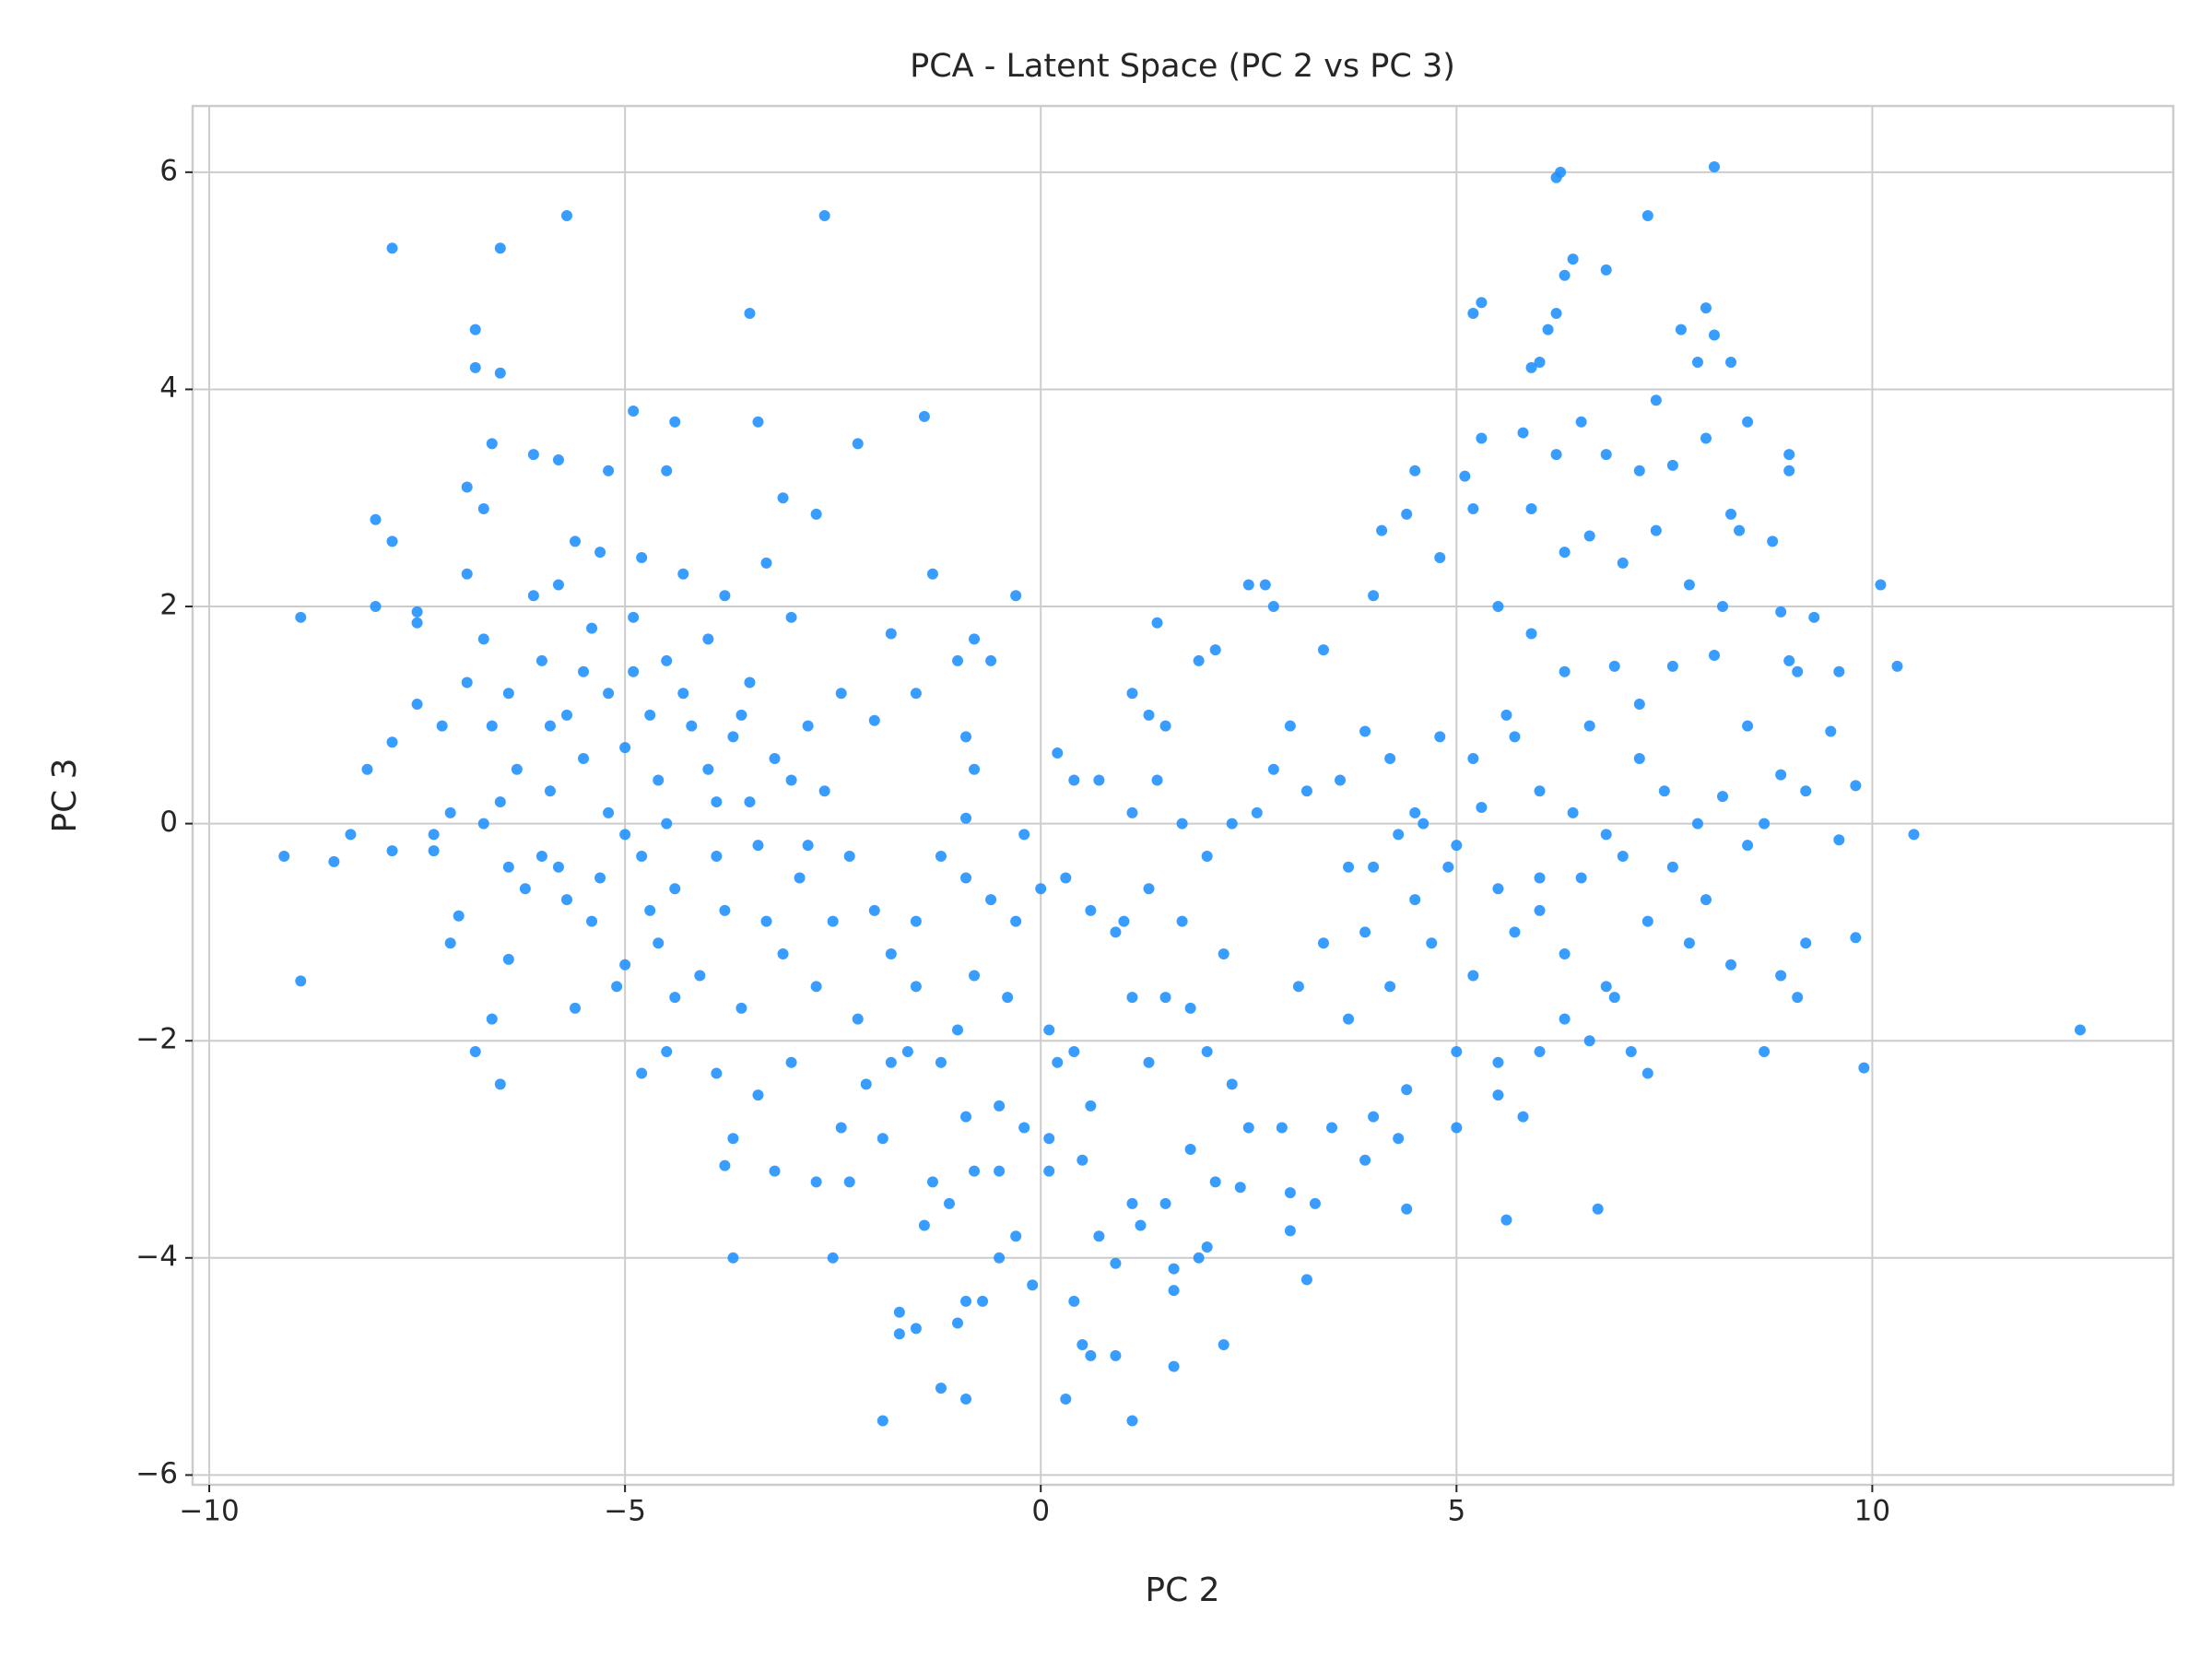 This screenshot has height=1659, width=2212. I want to click on y-tick-label: −6, so click(156, 1473).